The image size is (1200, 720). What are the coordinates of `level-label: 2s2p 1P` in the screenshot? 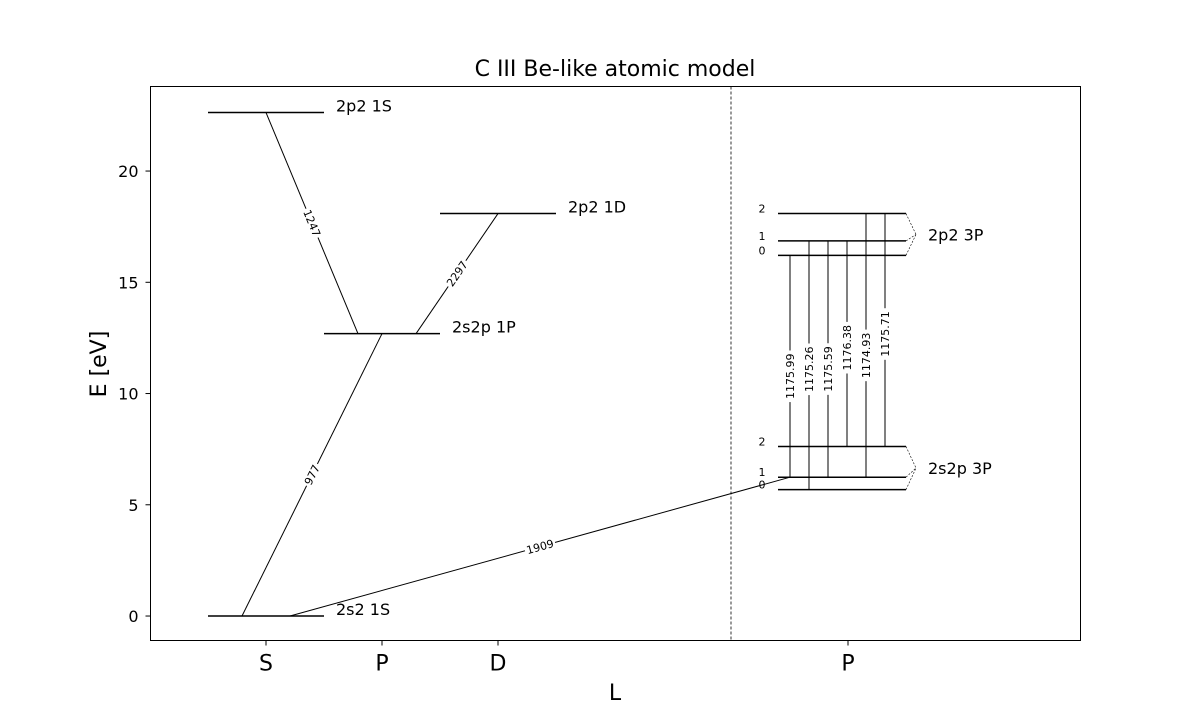 It's located at (484, 327).